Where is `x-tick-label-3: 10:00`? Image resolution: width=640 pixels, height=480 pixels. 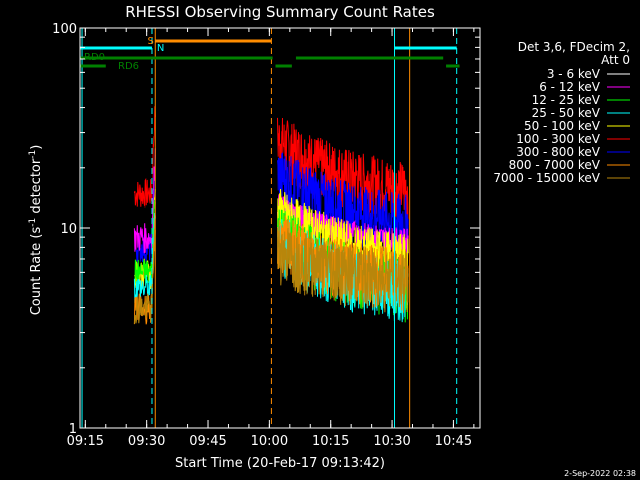 x-tick-label-3: 10:00 is located at coordinates (269, 441).